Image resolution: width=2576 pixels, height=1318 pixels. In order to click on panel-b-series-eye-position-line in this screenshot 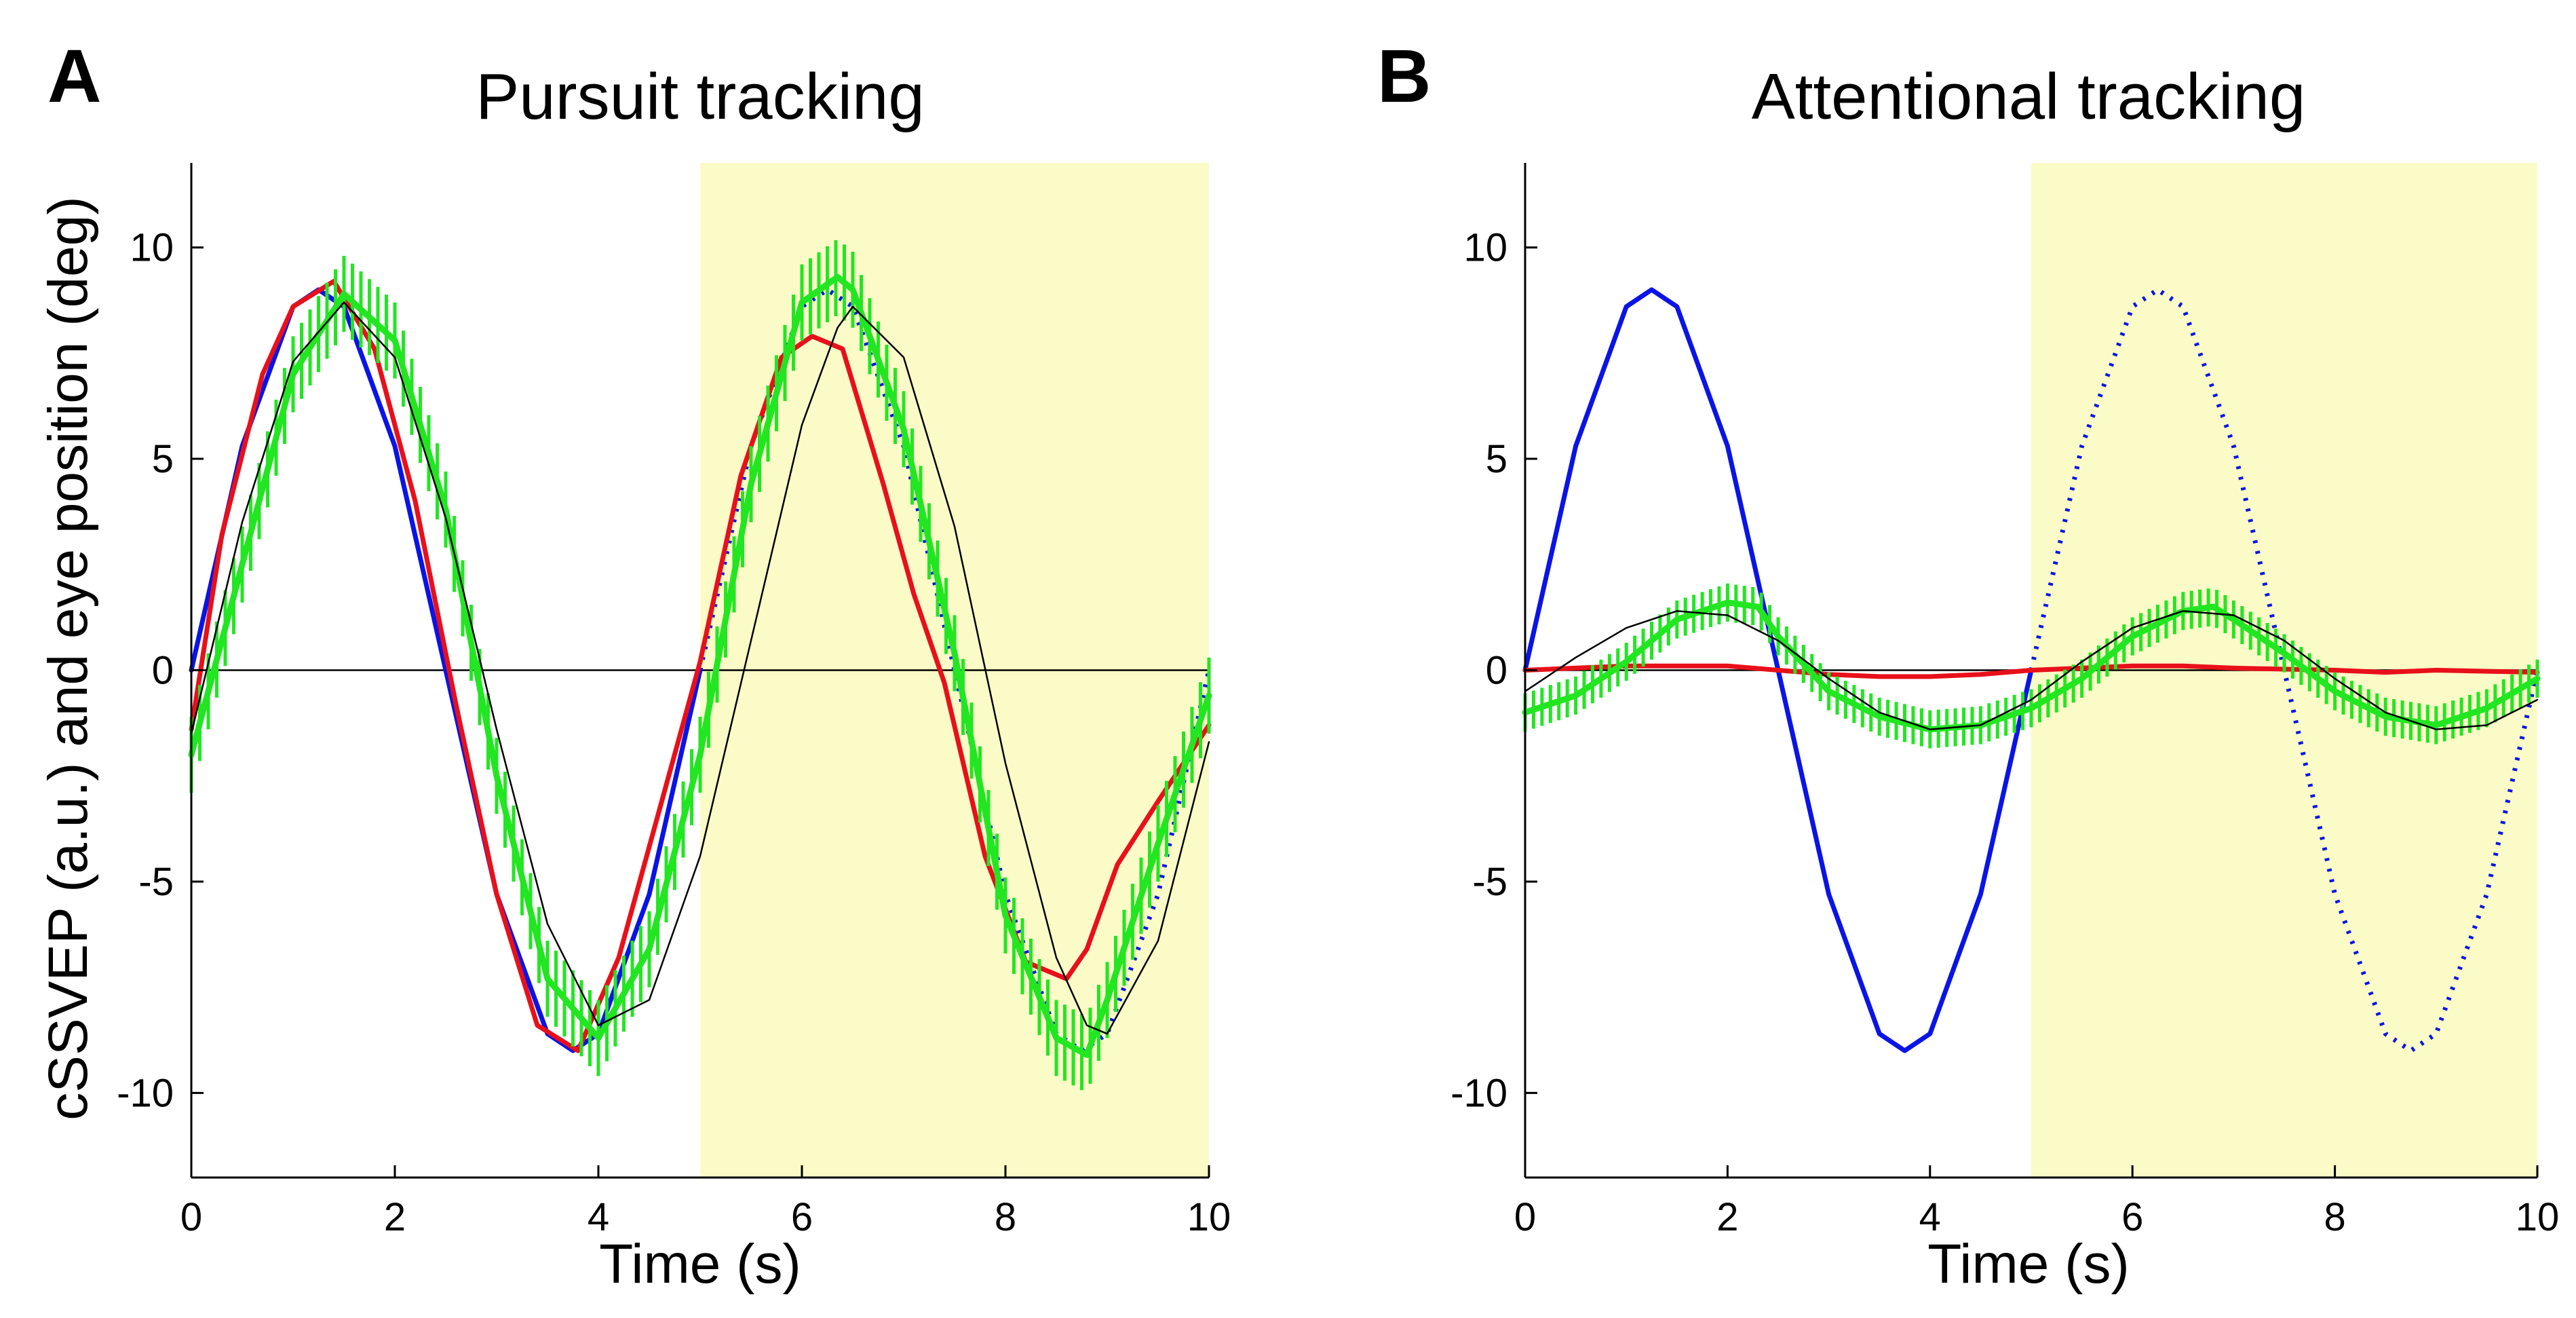, I will do `click(2031, 671)`.